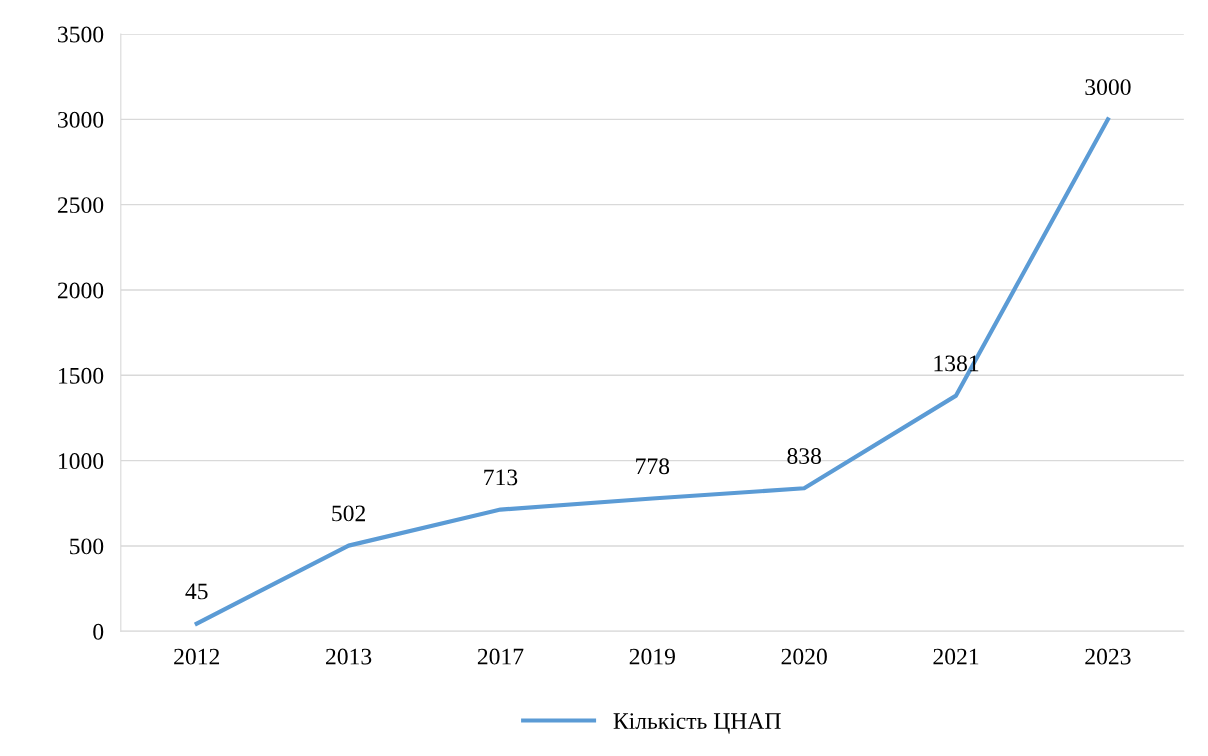  What do you see at coordinates (1108, 656) in the screenshot?
I see `x-tick-label: 2023` at bounding box center [1108, 656].